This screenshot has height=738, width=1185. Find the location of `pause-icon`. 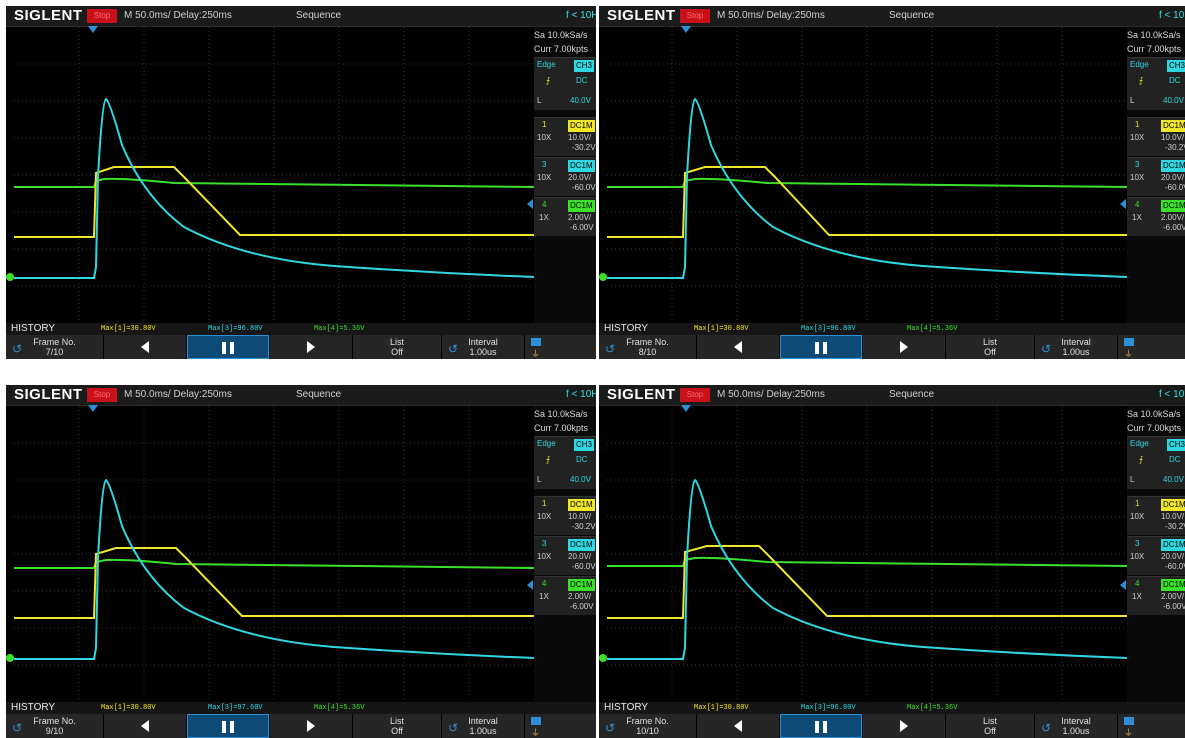

pause-icon is located at coordinates (821, 348).